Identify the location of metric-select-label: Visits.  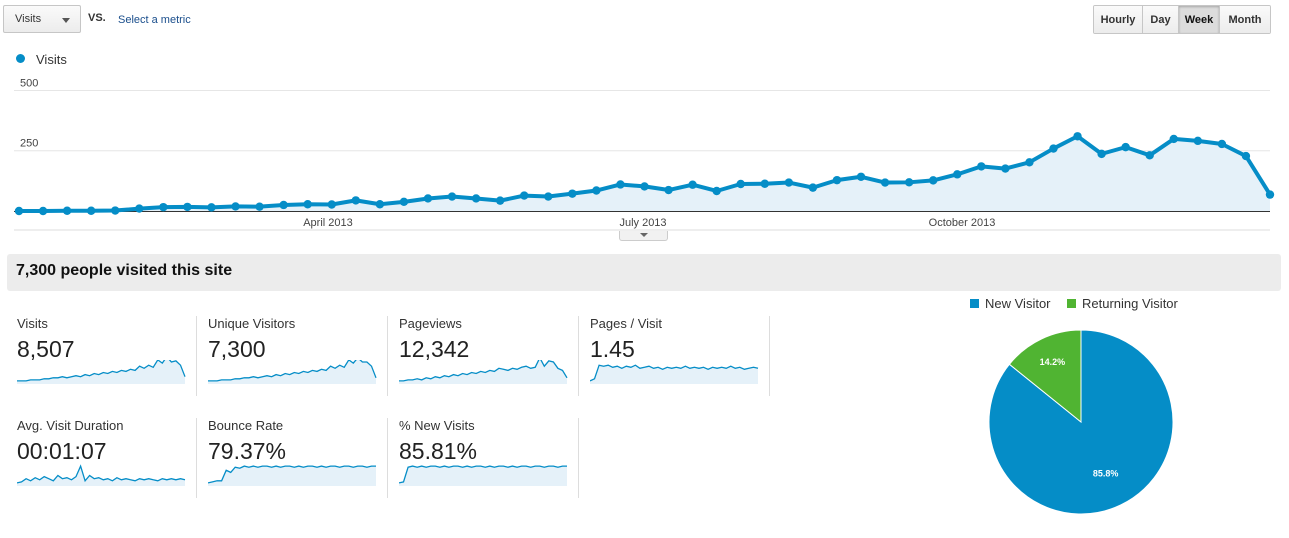
(28, 19).